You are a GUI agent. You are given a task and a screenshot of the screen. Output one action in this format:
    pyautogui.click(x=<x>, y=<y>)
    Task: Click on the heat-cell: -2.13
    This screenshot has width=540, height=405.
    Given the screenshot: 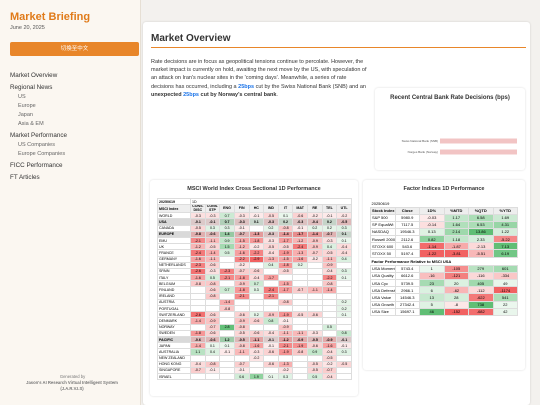 What is the action you would take?
    pyautogui.click(x=481, y=246)
    